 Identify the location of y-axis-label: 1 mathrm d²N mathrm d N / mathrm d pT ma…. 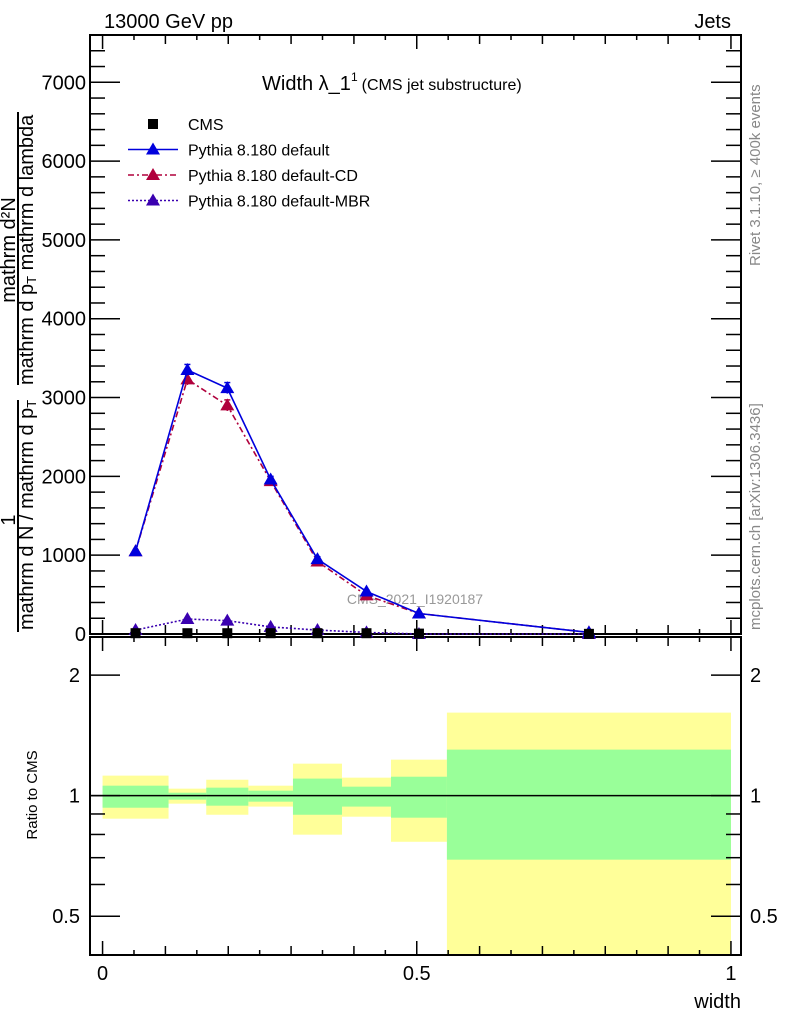
(19, 372).